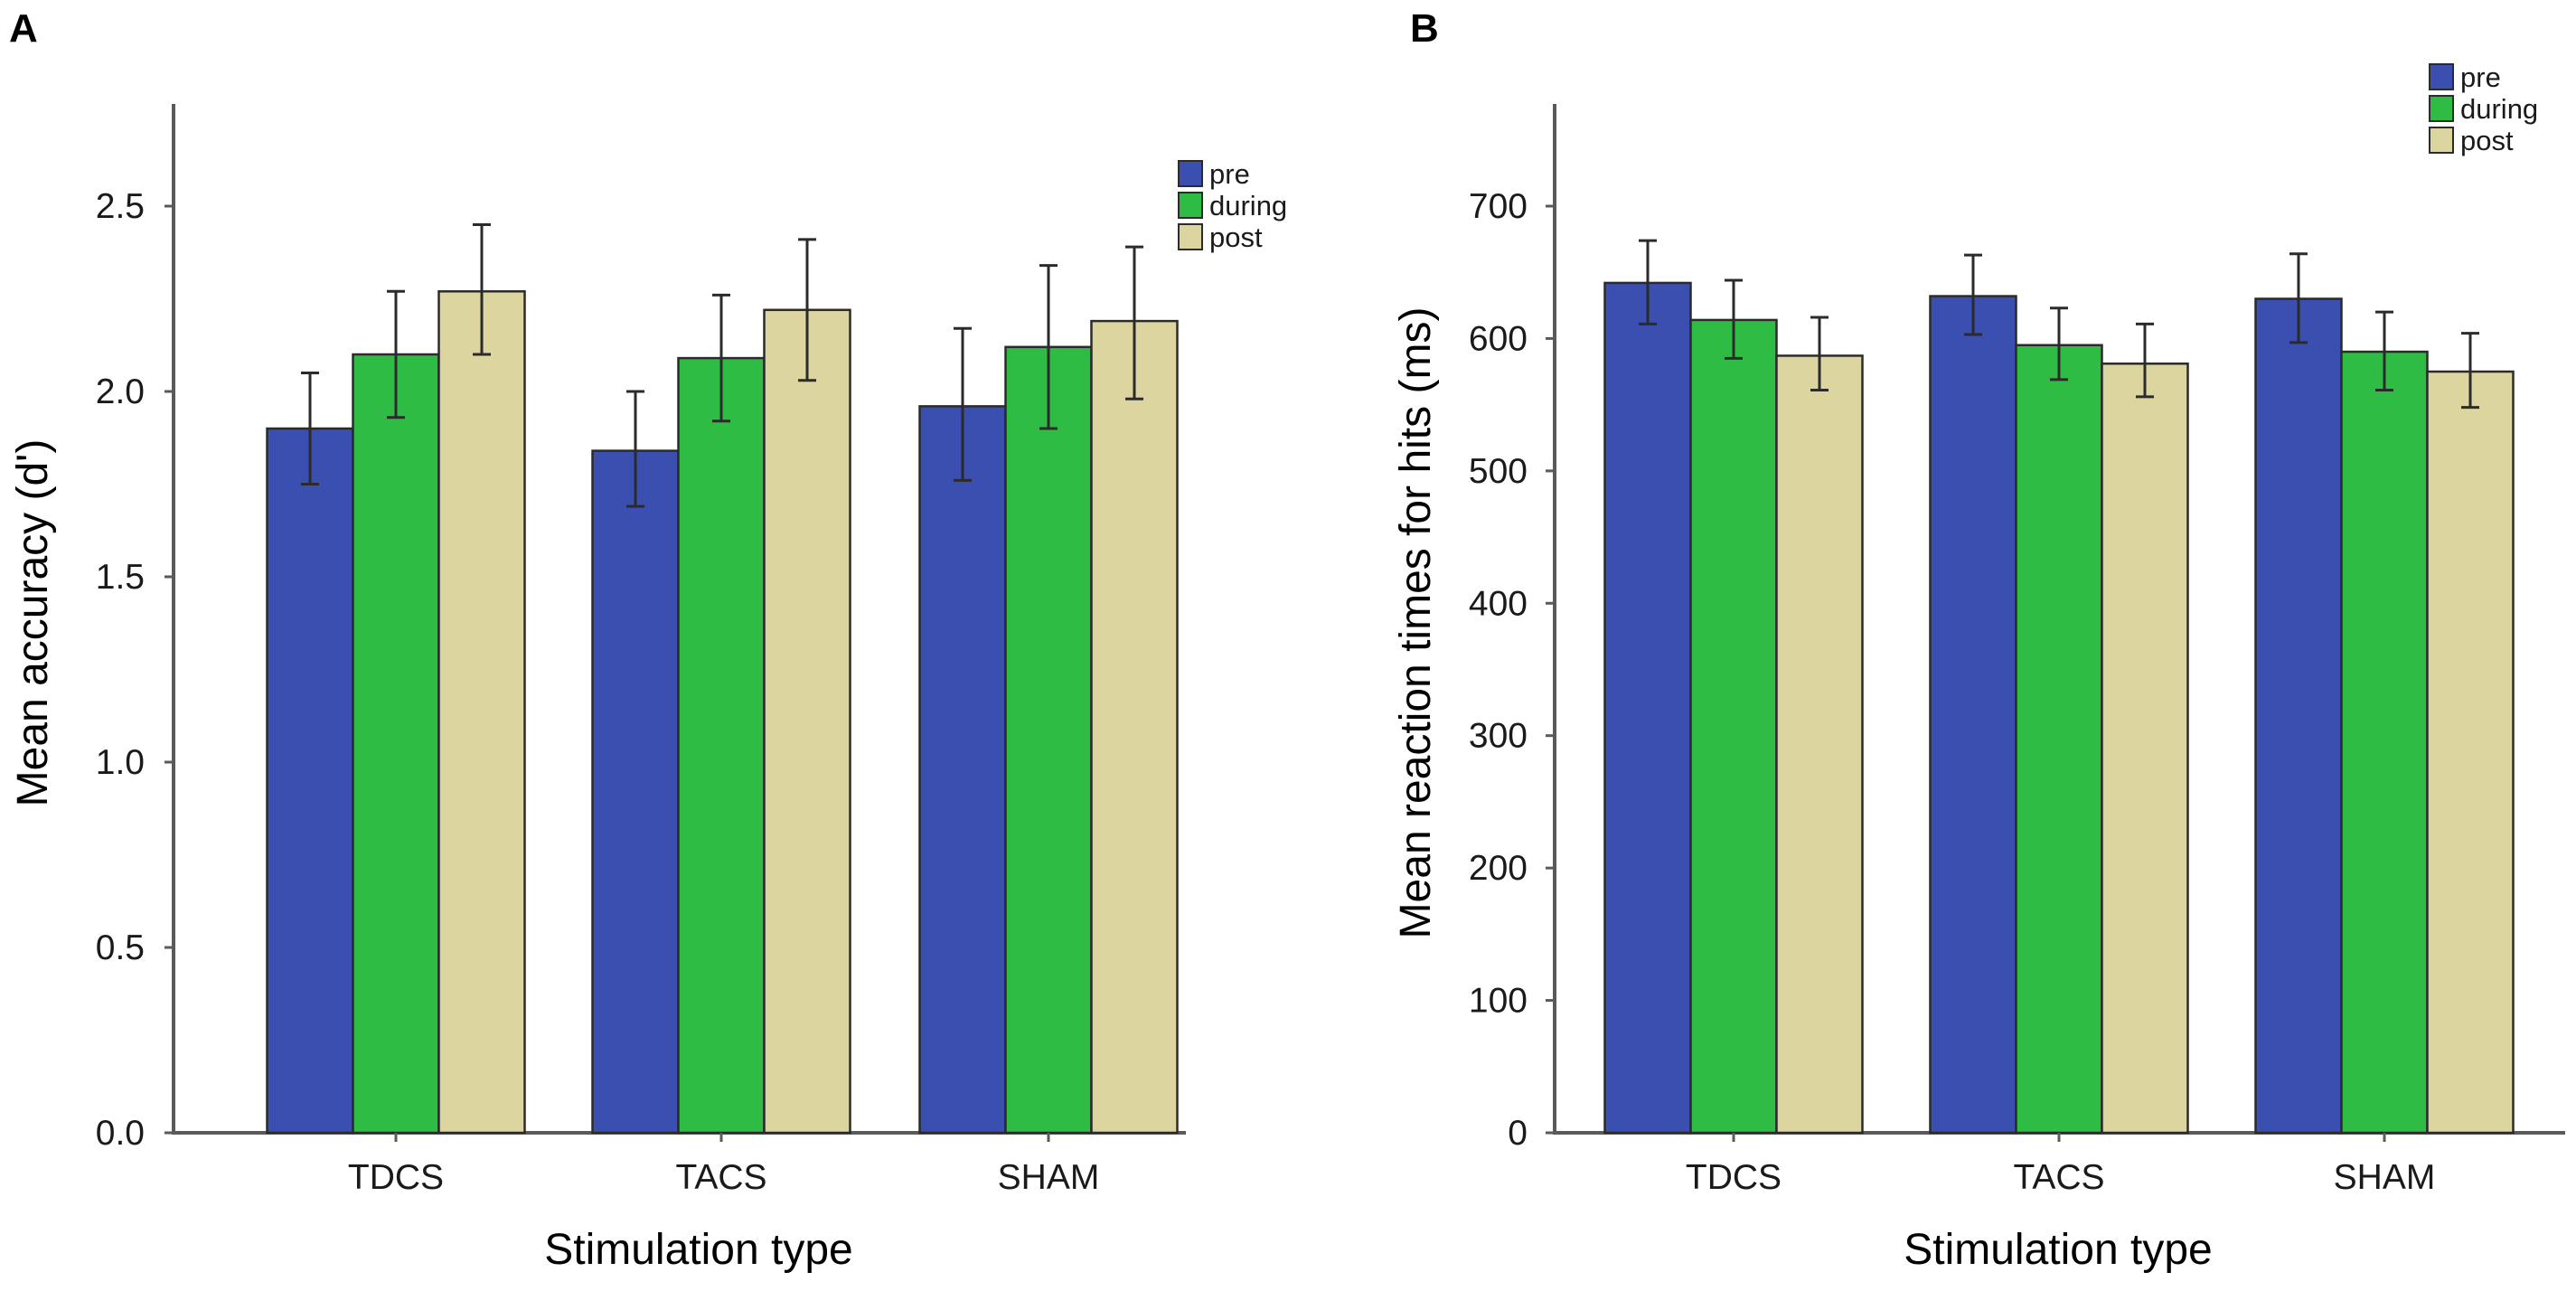  Describe the element at coordinates (120, 577) in the screenshot. I see `y-tick-label: 1.5` at that location.